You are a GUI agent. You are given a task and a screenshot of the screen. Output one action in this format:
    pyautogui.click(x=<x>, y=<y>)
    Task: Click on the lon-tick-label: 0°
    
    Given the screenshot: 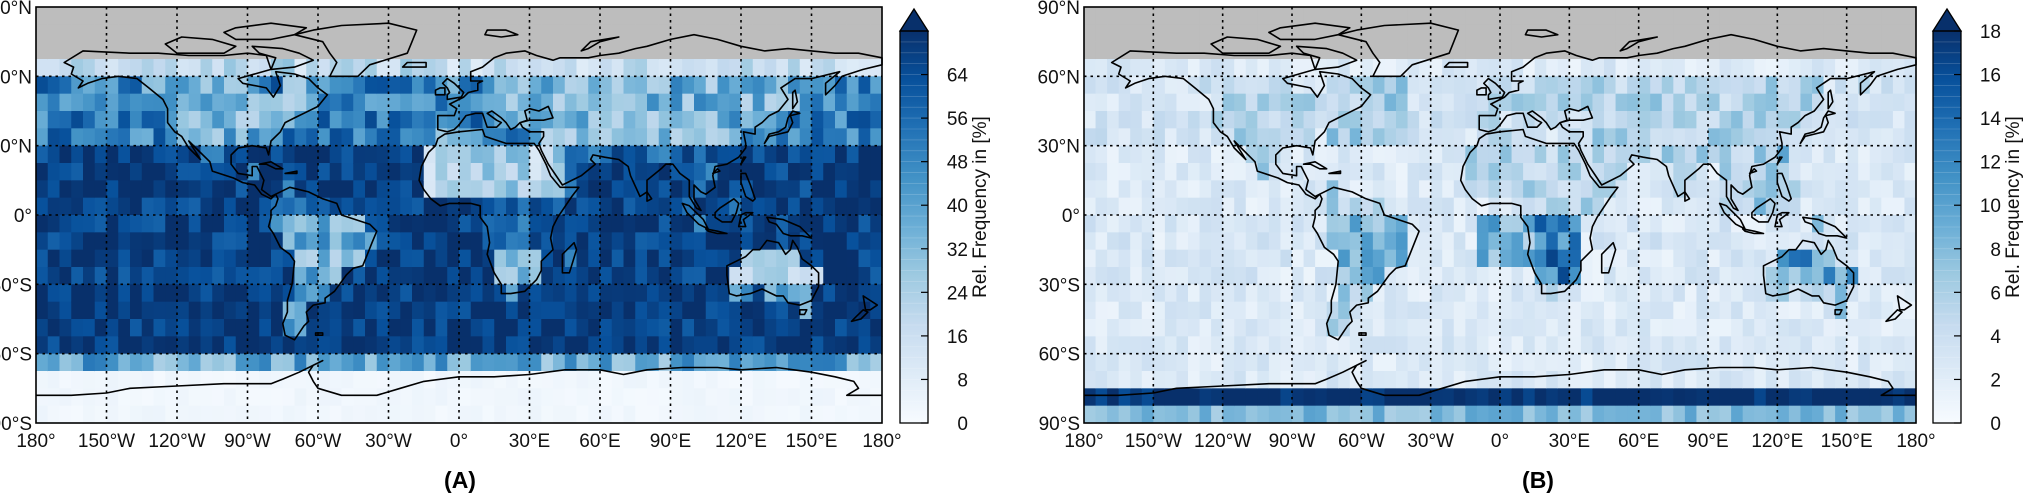 What is the action you would take?
    pyautogui.click(x=1500, y=441)
    